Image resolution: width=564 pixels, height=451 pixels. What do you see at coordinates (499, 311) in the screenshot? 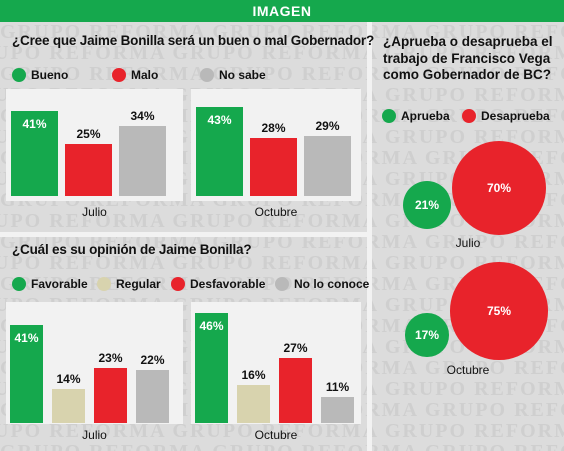
I see `chart3-bubble-desaprueba: 75%` at bounding box center [499, 311].